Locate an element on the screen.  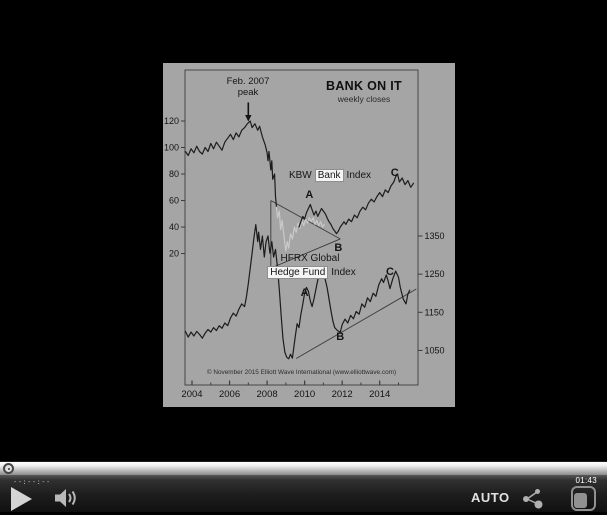
x-tick-label: 2006 is located at coordinates (229, 394).